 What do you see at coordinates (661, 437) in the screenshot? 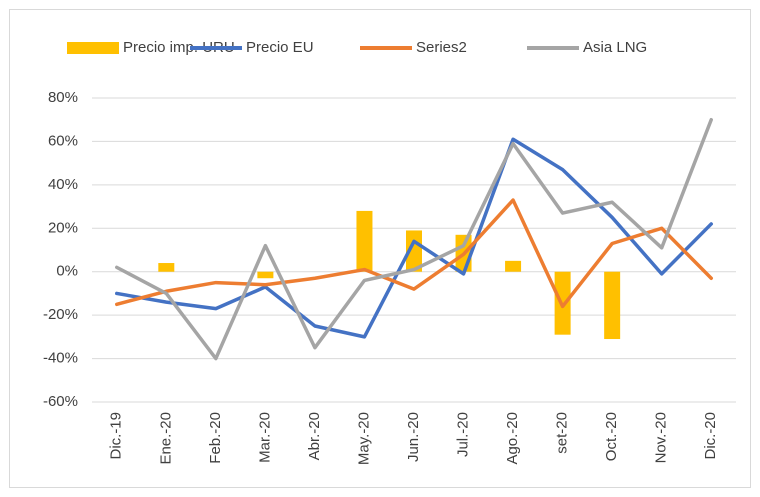
I see `x-tick-label: Nov.-20` at bounding box center [661, 437].